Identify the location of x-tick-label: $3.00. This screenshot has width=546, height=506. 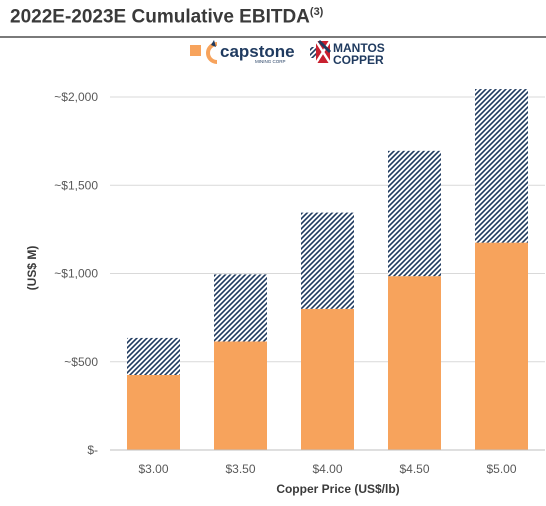
(153, 469).